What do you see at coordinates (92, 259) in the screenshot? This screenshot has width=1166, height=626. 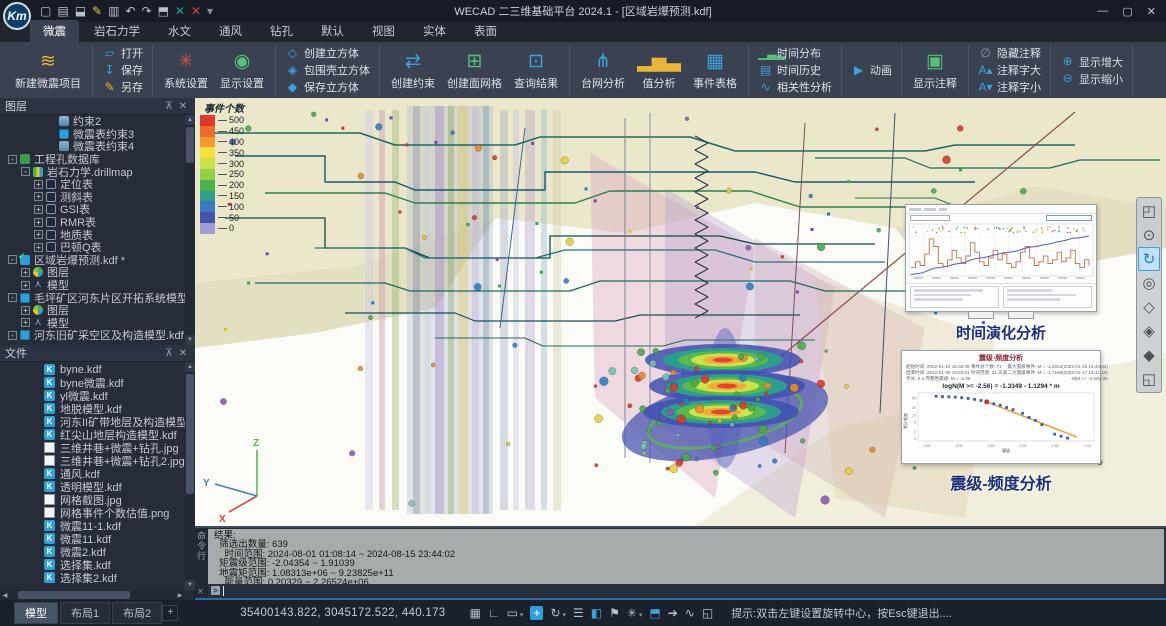 I see `tree-item: - 区域岩爆预测.kdf *` at bounding box center [92, 259].